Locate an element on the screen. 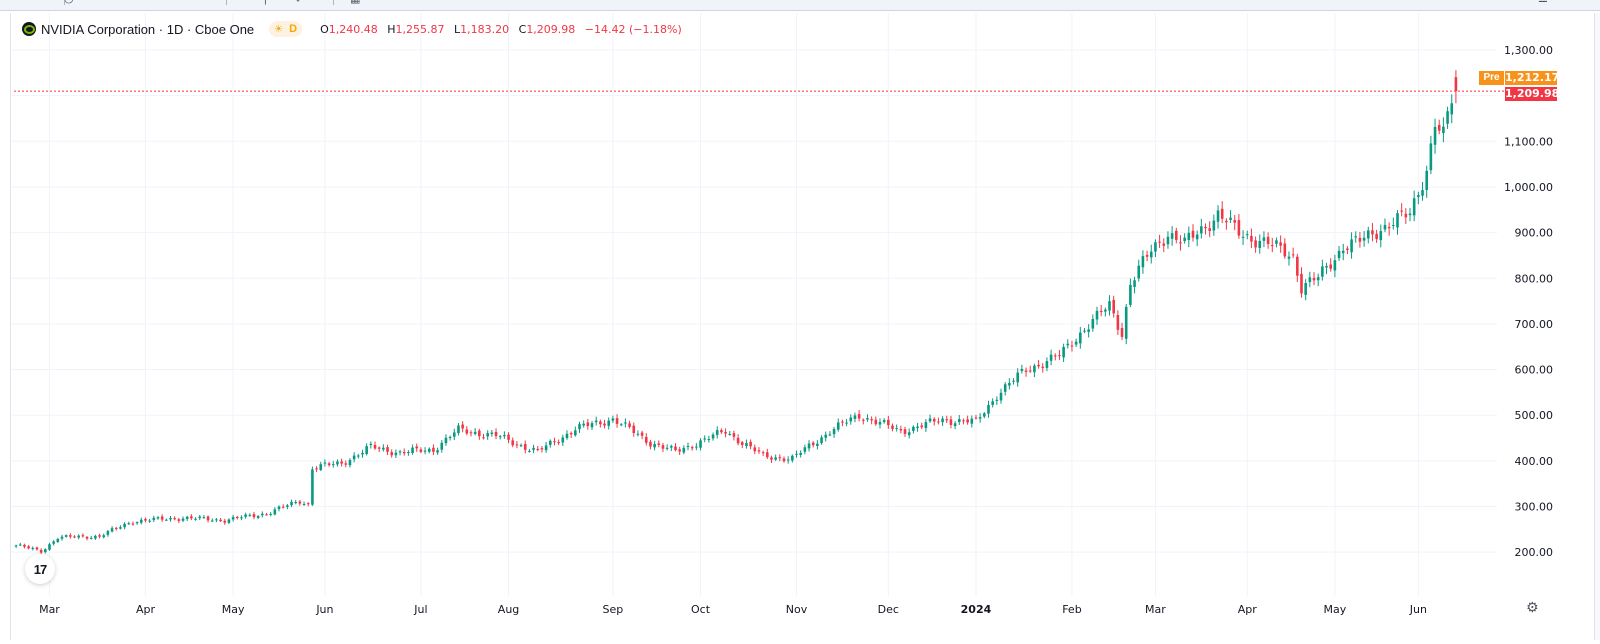 Image resolution: width=1600 pixels, height=644 pixels. top-toolbar: ◷ ╷╵ ∿ ▦ ☰ is located at coordinates (800, 5).